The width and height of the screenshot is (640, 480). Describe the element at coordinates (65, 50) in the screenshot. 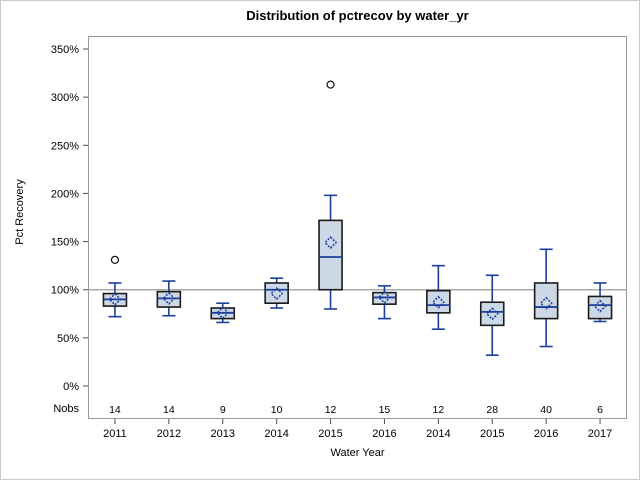

I see `y-tick-label: 350%` at that location.